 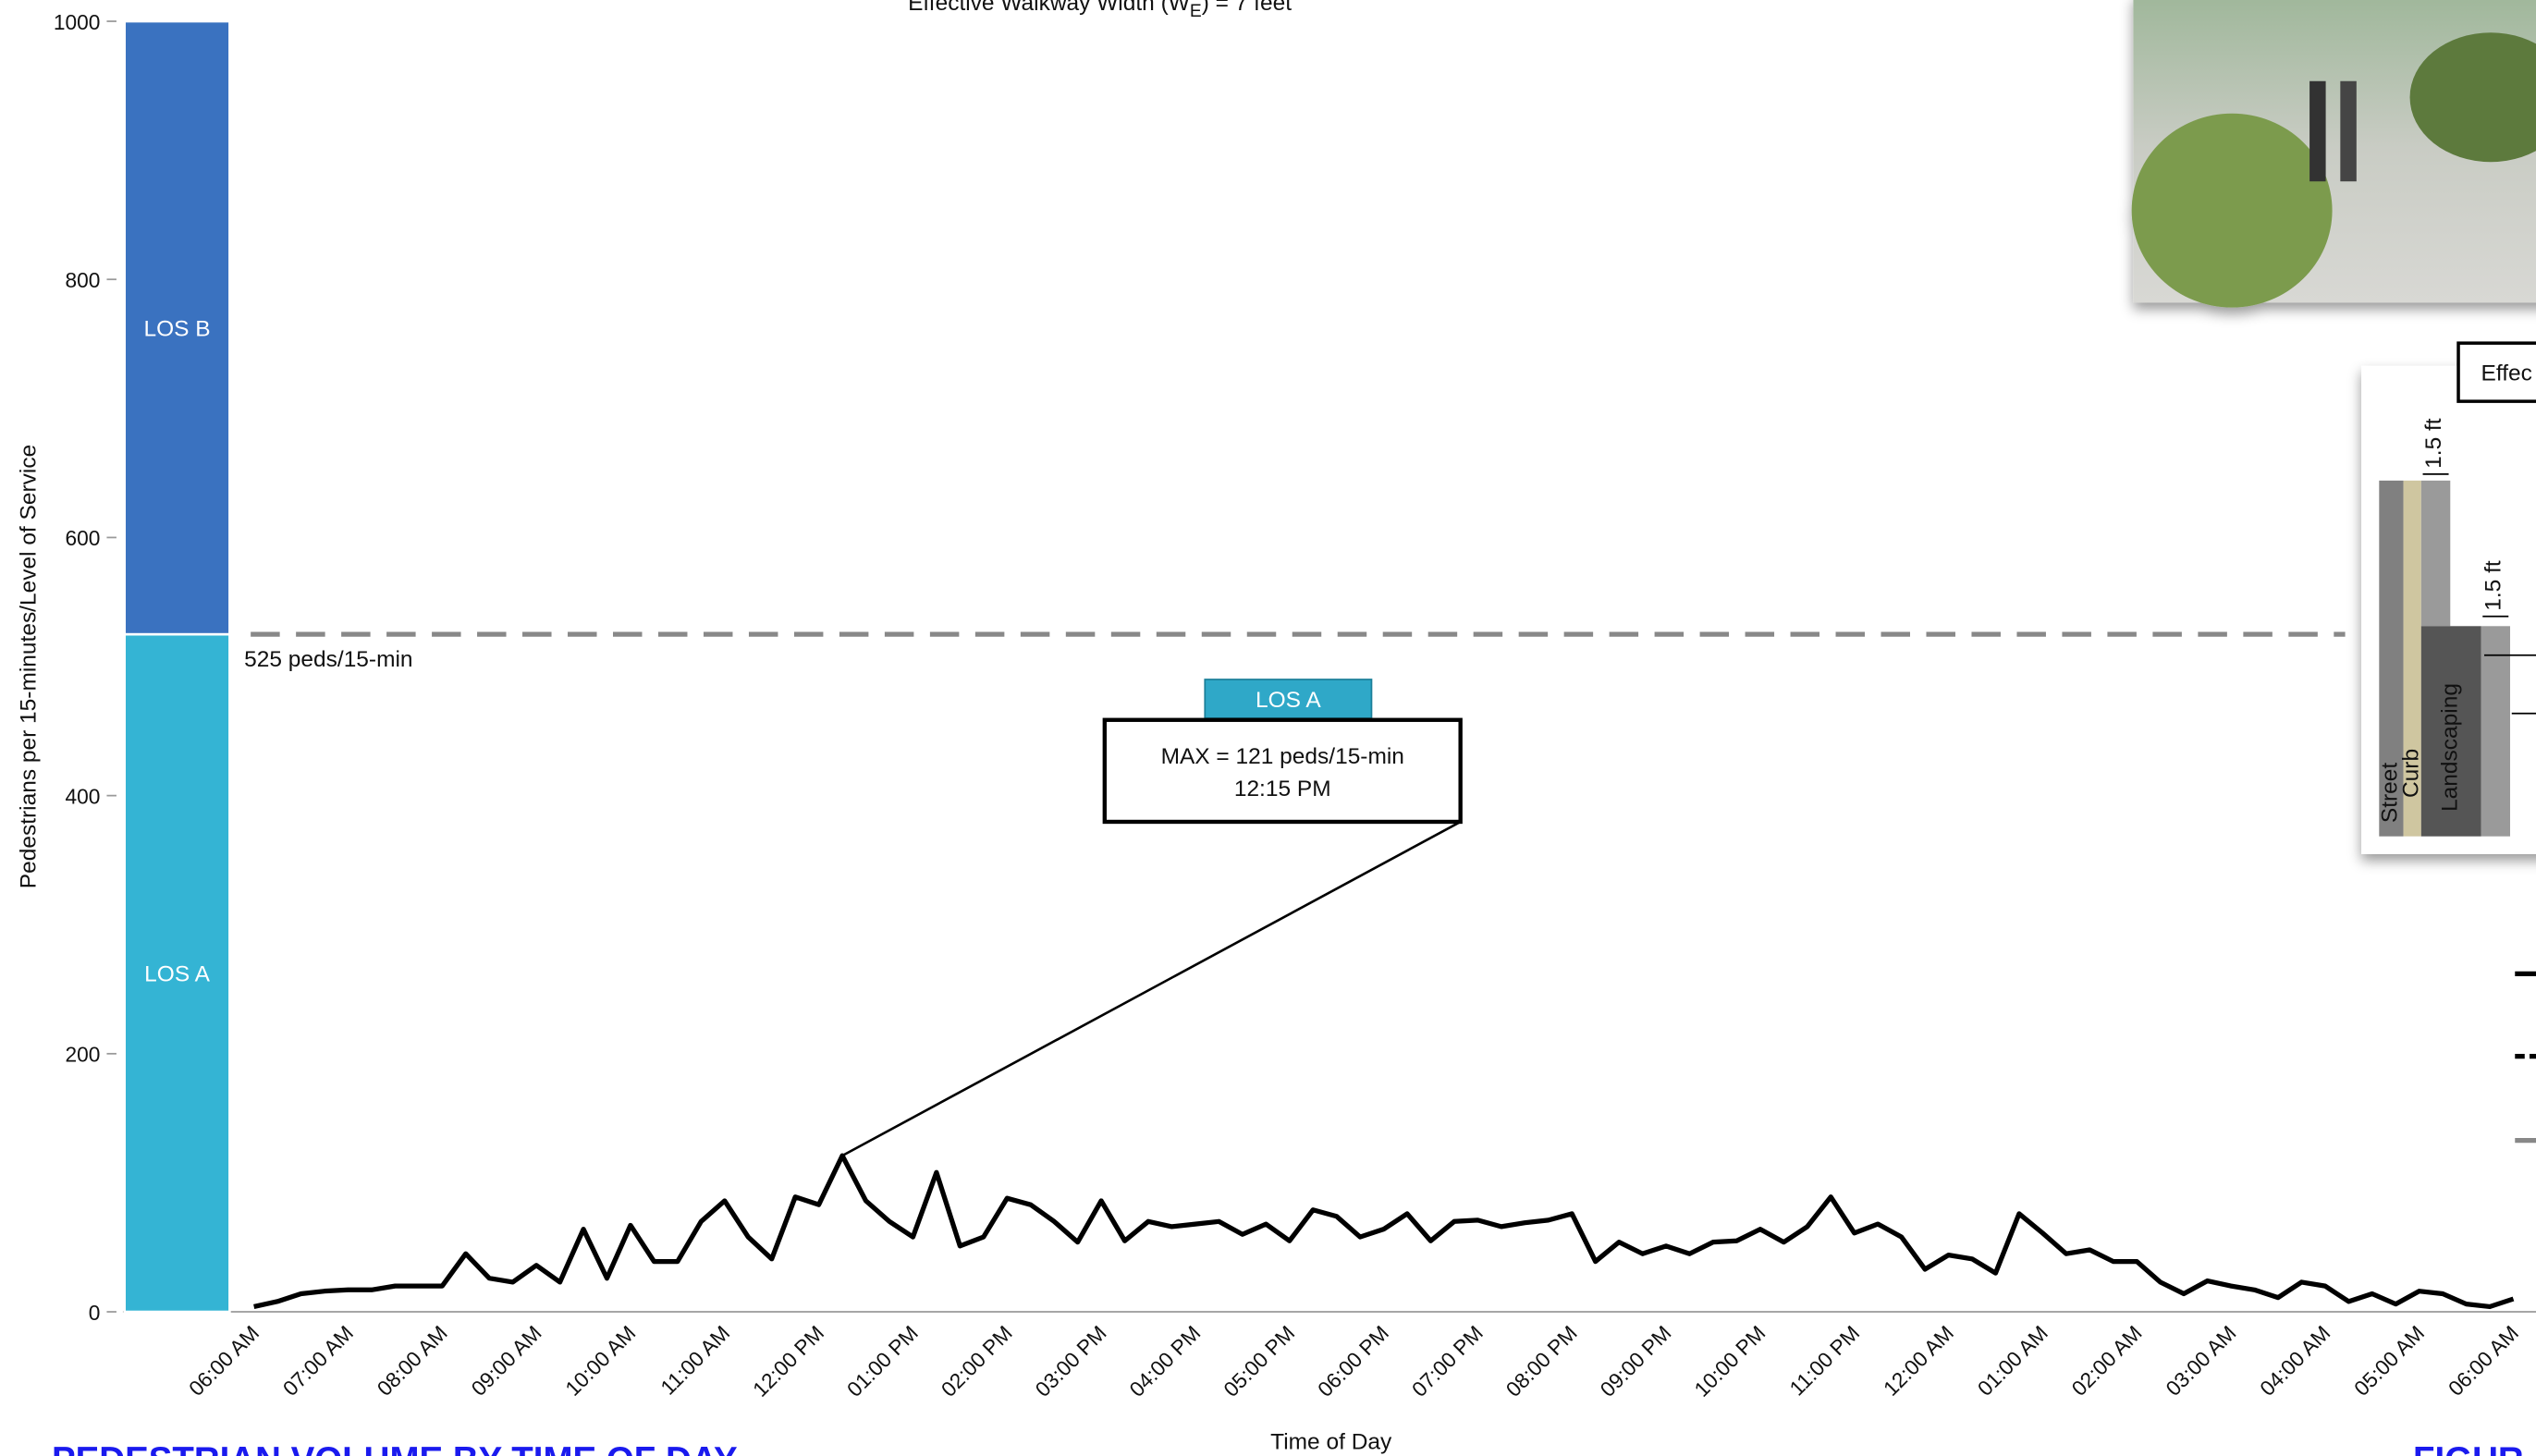 What do you see at coordinates (1248, 8) in the screenshot?
I see `title-tail: ) = 7 feet` at bounding box center [1248, 8].